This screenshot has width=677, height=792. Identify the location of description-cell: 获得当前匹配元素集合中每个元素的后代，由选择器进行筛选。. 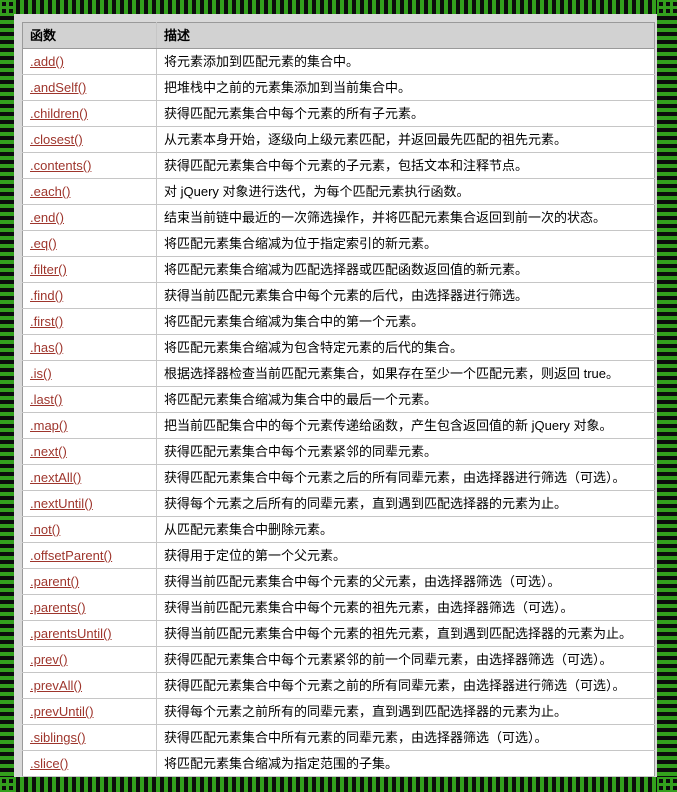
(405, 295).